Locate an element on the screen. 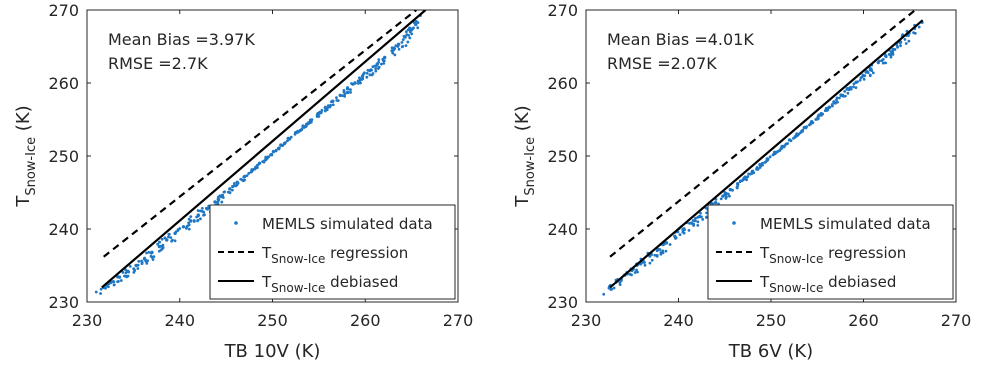 The width and height of the screenshot is (987, 366). x-tick-label: 230 is located at coordinates (586, 320).